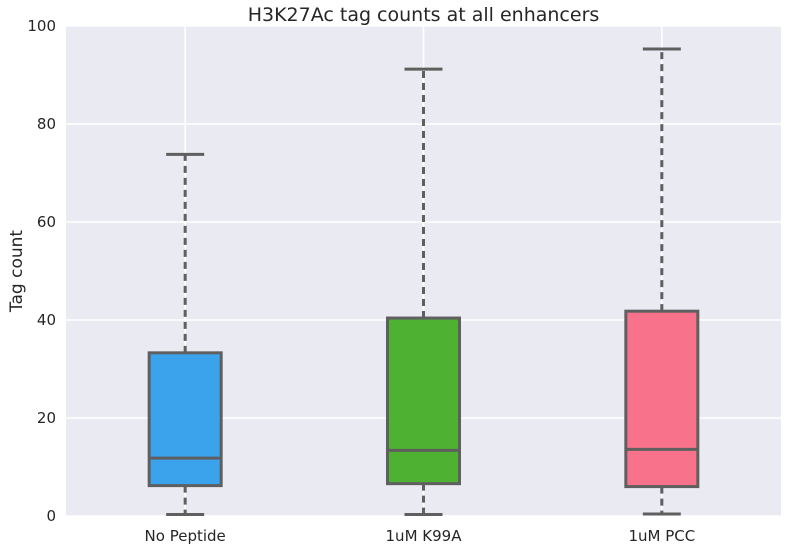 Image resolution: width=786 pixels, height=550 pixels. What do you see at coordinates (51, 516) in the screenshot?
I see `y-tick-label: 0` at bounding box center [51, 516].